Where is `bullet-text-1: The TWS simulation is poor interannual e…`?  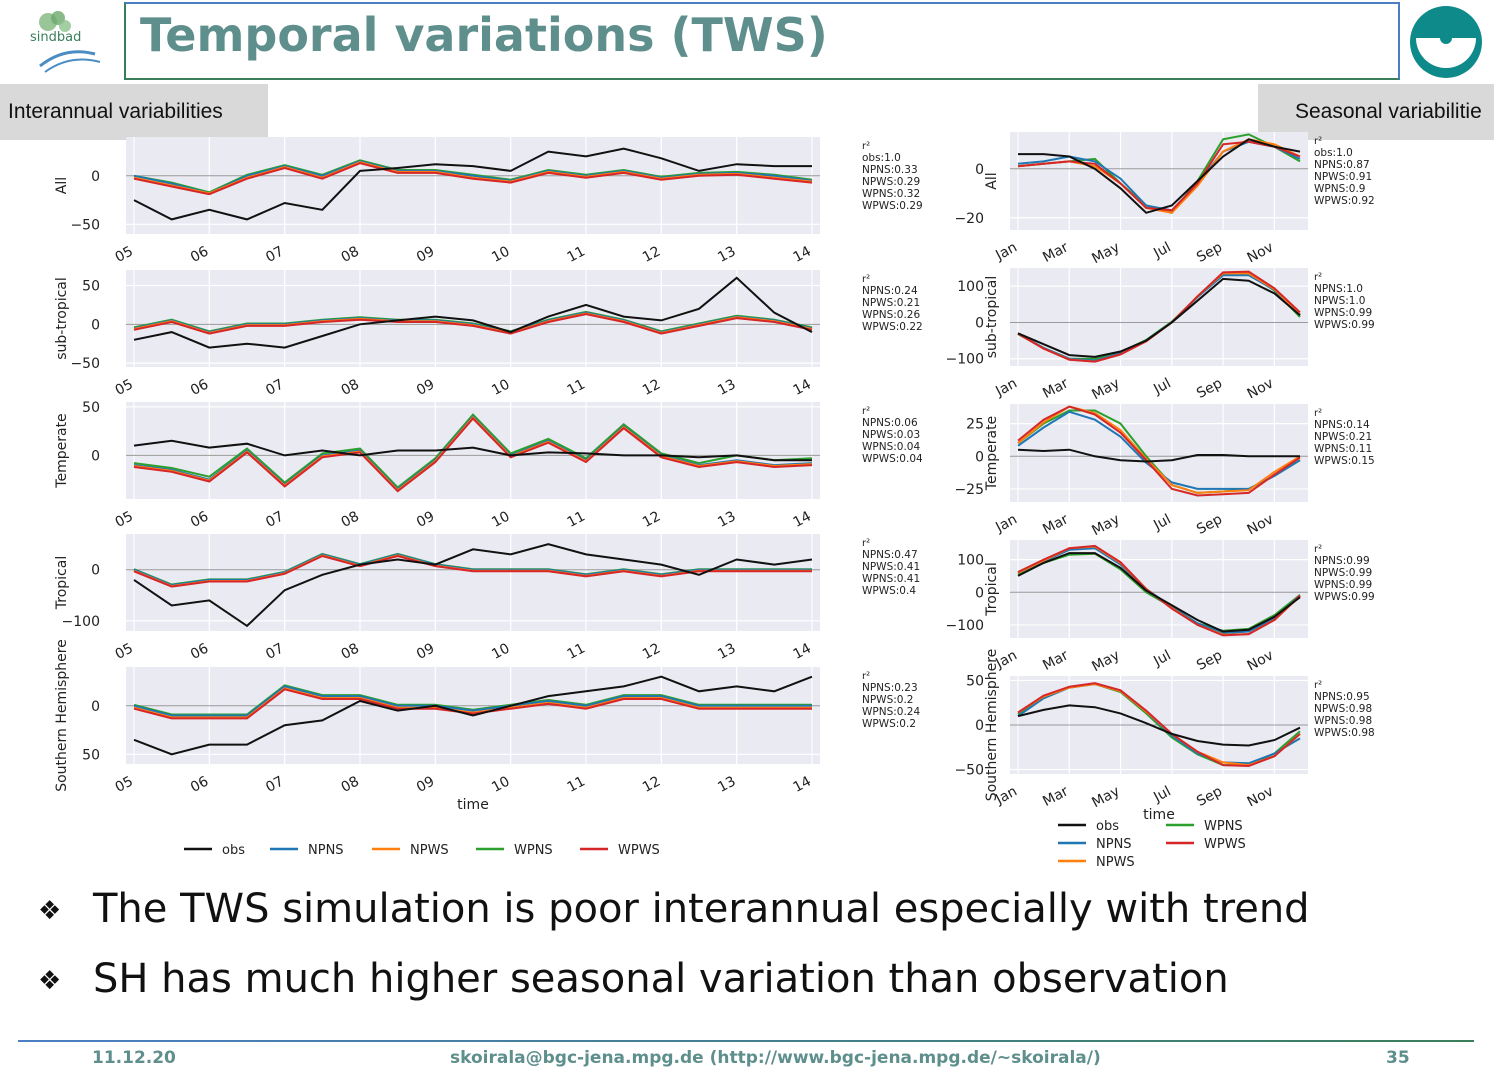
bullet-text-1: The TWS simulation is poor interannual e… is located at coordinates (701, 909).